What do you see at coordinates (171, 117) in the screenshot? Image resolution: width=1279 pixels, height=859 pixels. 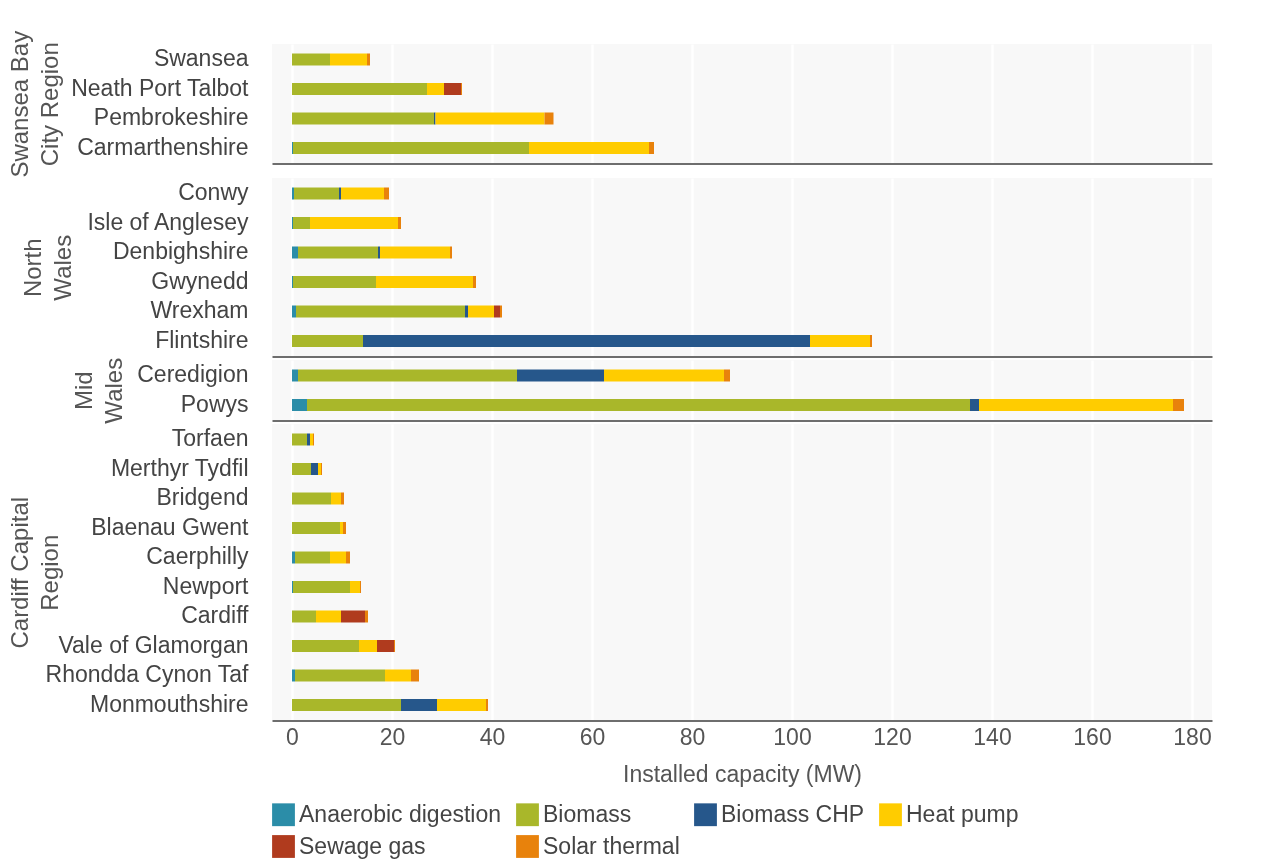 I see `y-tick-label: Pembrokeshire` at bounding box center [171, 117].